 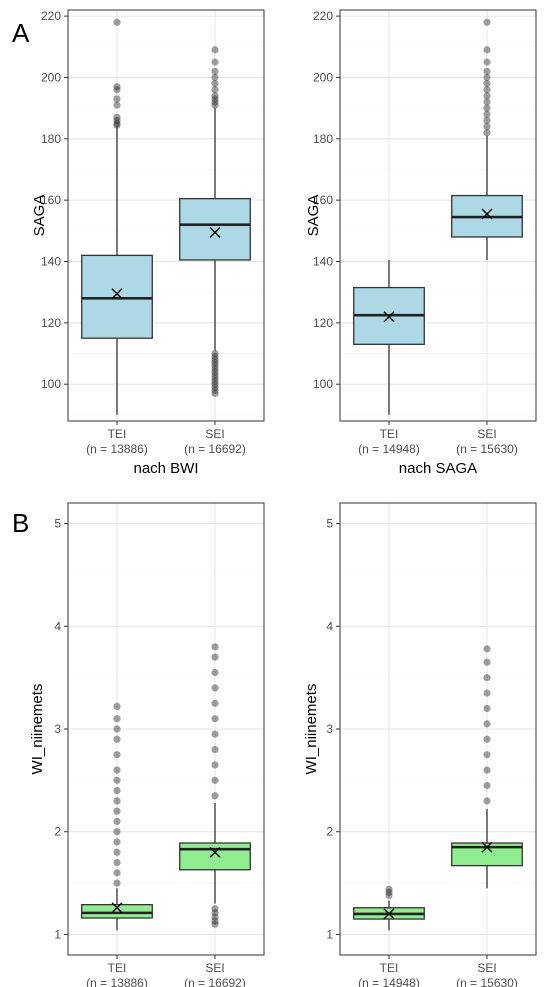 I want to click on x-category-count: (n = 15630), so click(x=487, y=981).